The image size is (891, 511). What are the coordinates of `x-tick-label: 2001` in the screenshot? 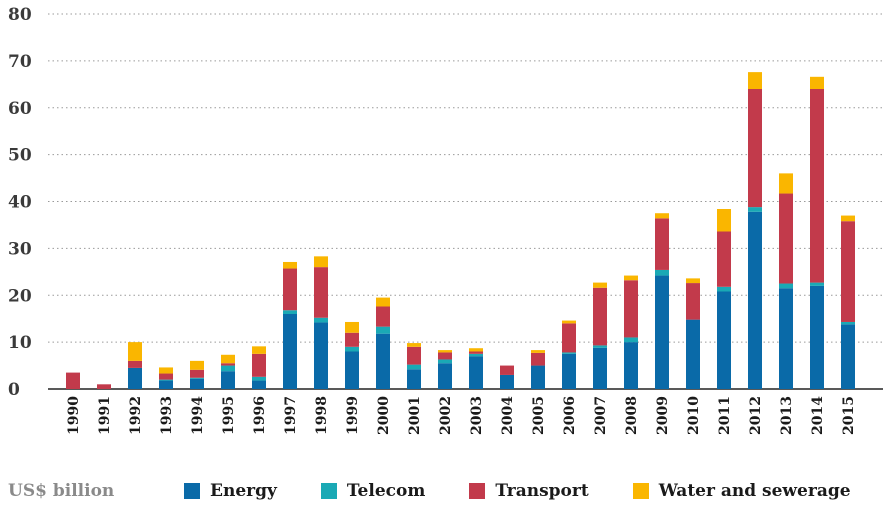 It's located at (415, 415).